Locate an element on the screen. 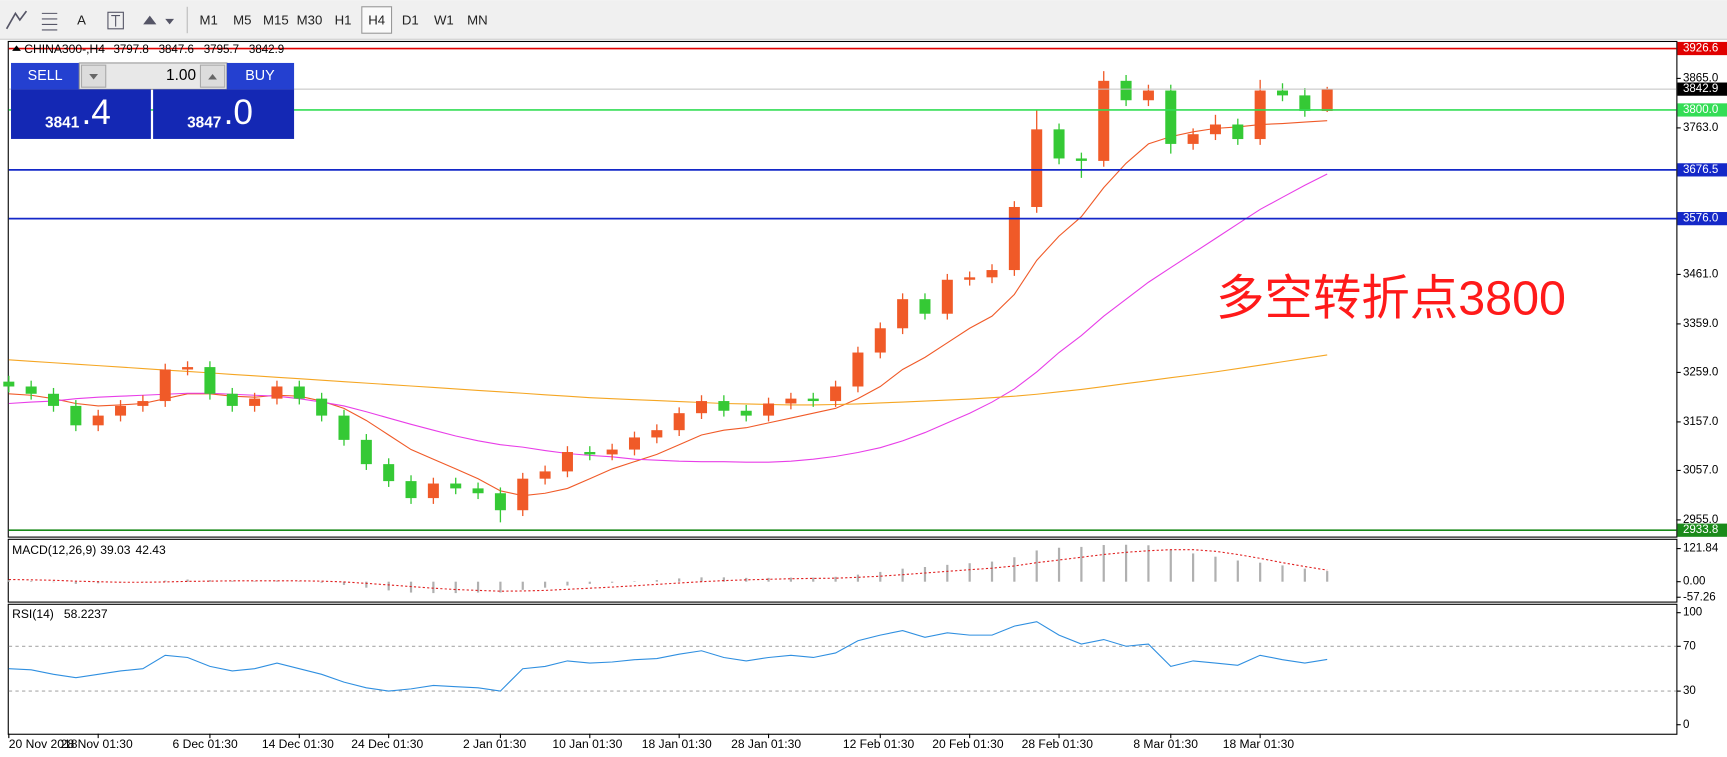 This screenshot has width=1727, height=757. timeframe-button: MN is located at coordinates (477, 20).